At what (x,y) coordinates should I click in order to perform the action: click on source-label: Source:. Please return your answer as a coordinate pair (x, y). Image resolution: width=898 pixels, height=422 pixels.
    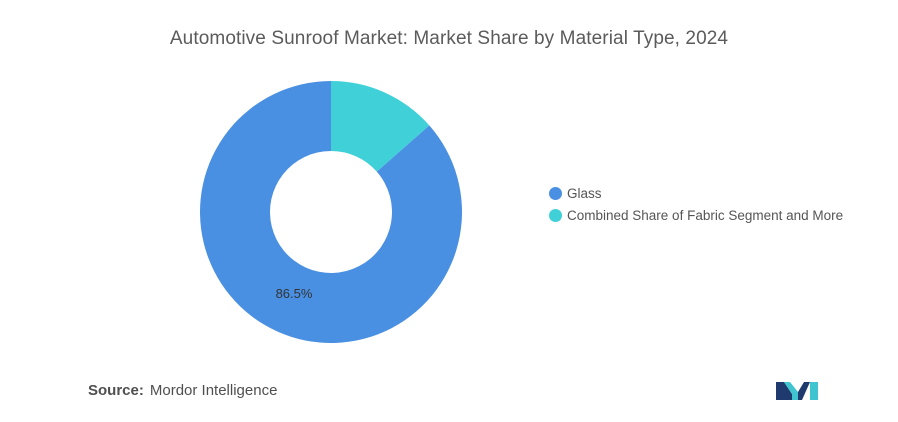
    Looking at the image, I should click on (116, 390).